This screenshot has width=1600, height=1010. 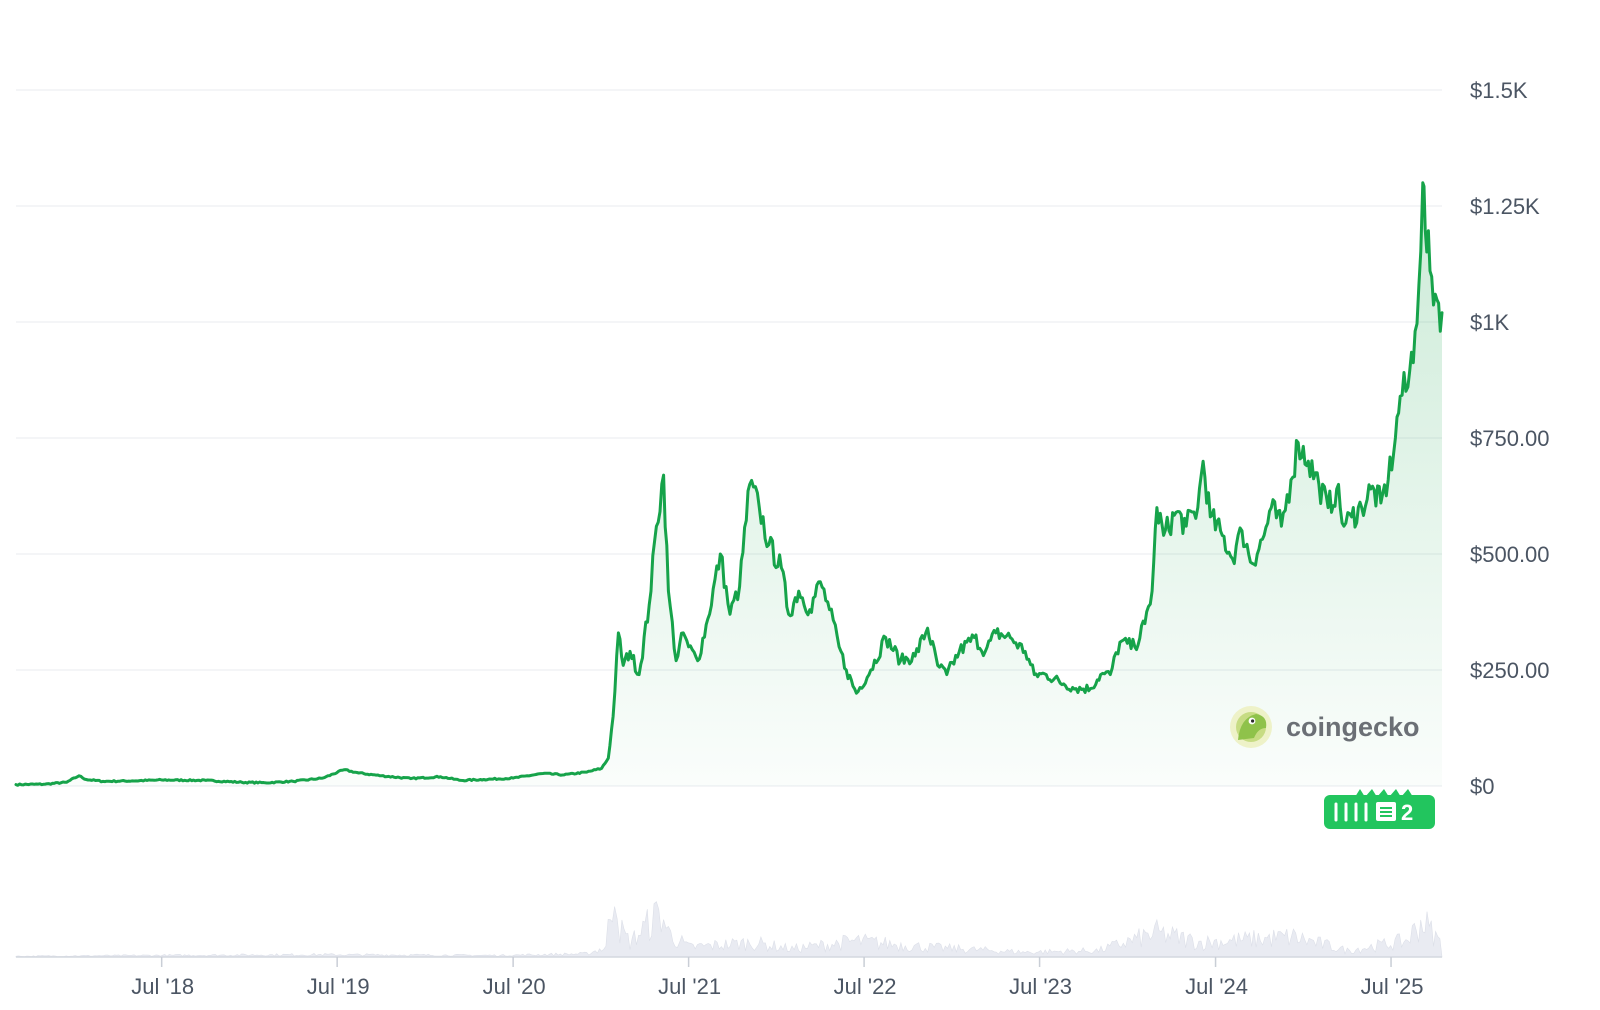 I want to click on newspaper-icon, so click(x=1386, y=811).